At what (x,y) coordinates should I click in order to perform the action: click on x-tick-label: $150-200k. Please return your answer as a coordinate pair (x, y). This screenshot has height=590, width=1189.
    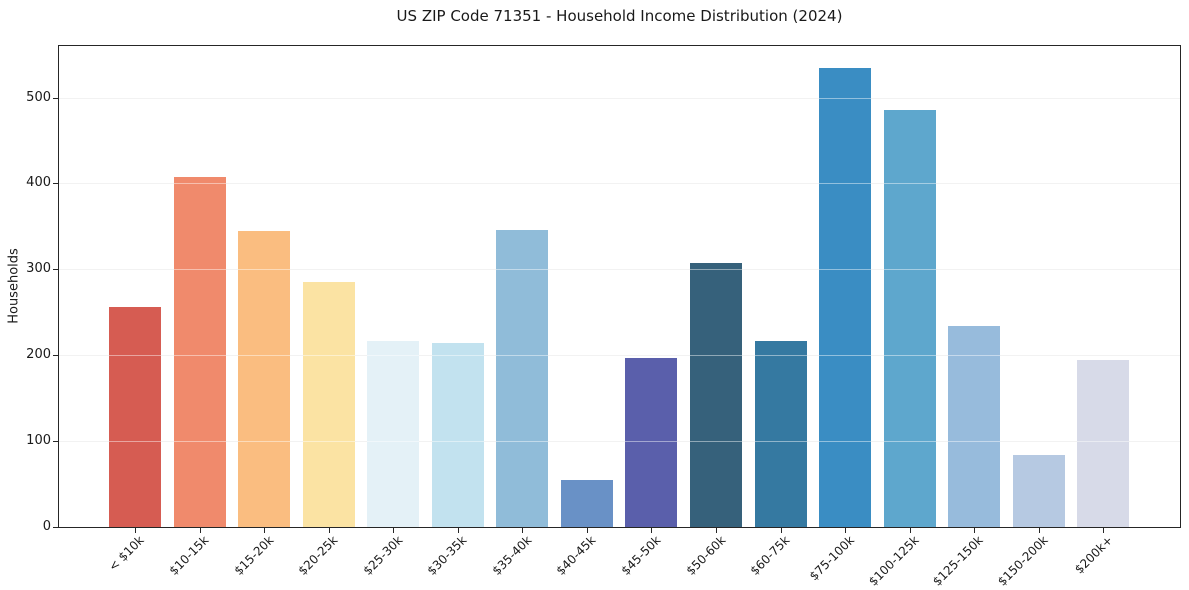
    Looking at the image, I should click on (1022, 561).